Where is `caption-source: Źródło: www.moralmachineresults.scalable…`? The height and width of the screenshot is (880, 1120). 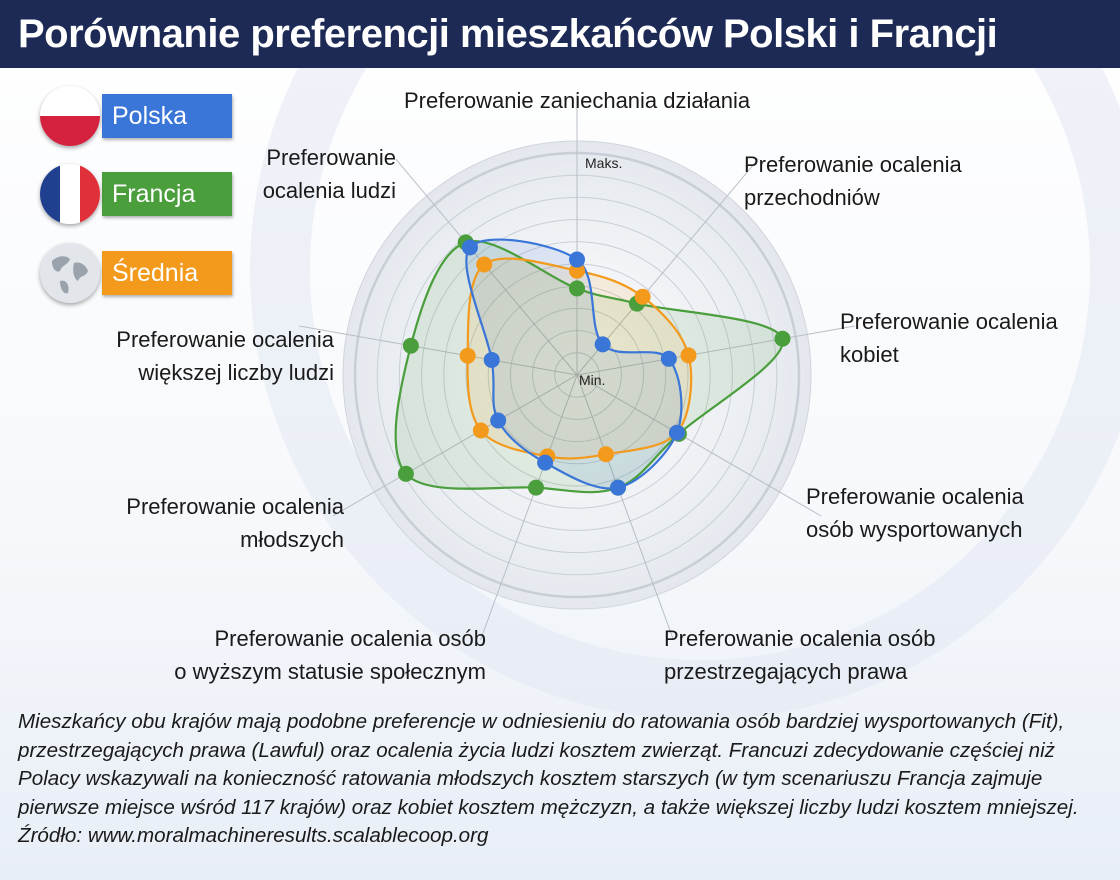 caption-source: Źródło: www.moralmachineresults.scalable… is located at coordinates (253, 835).